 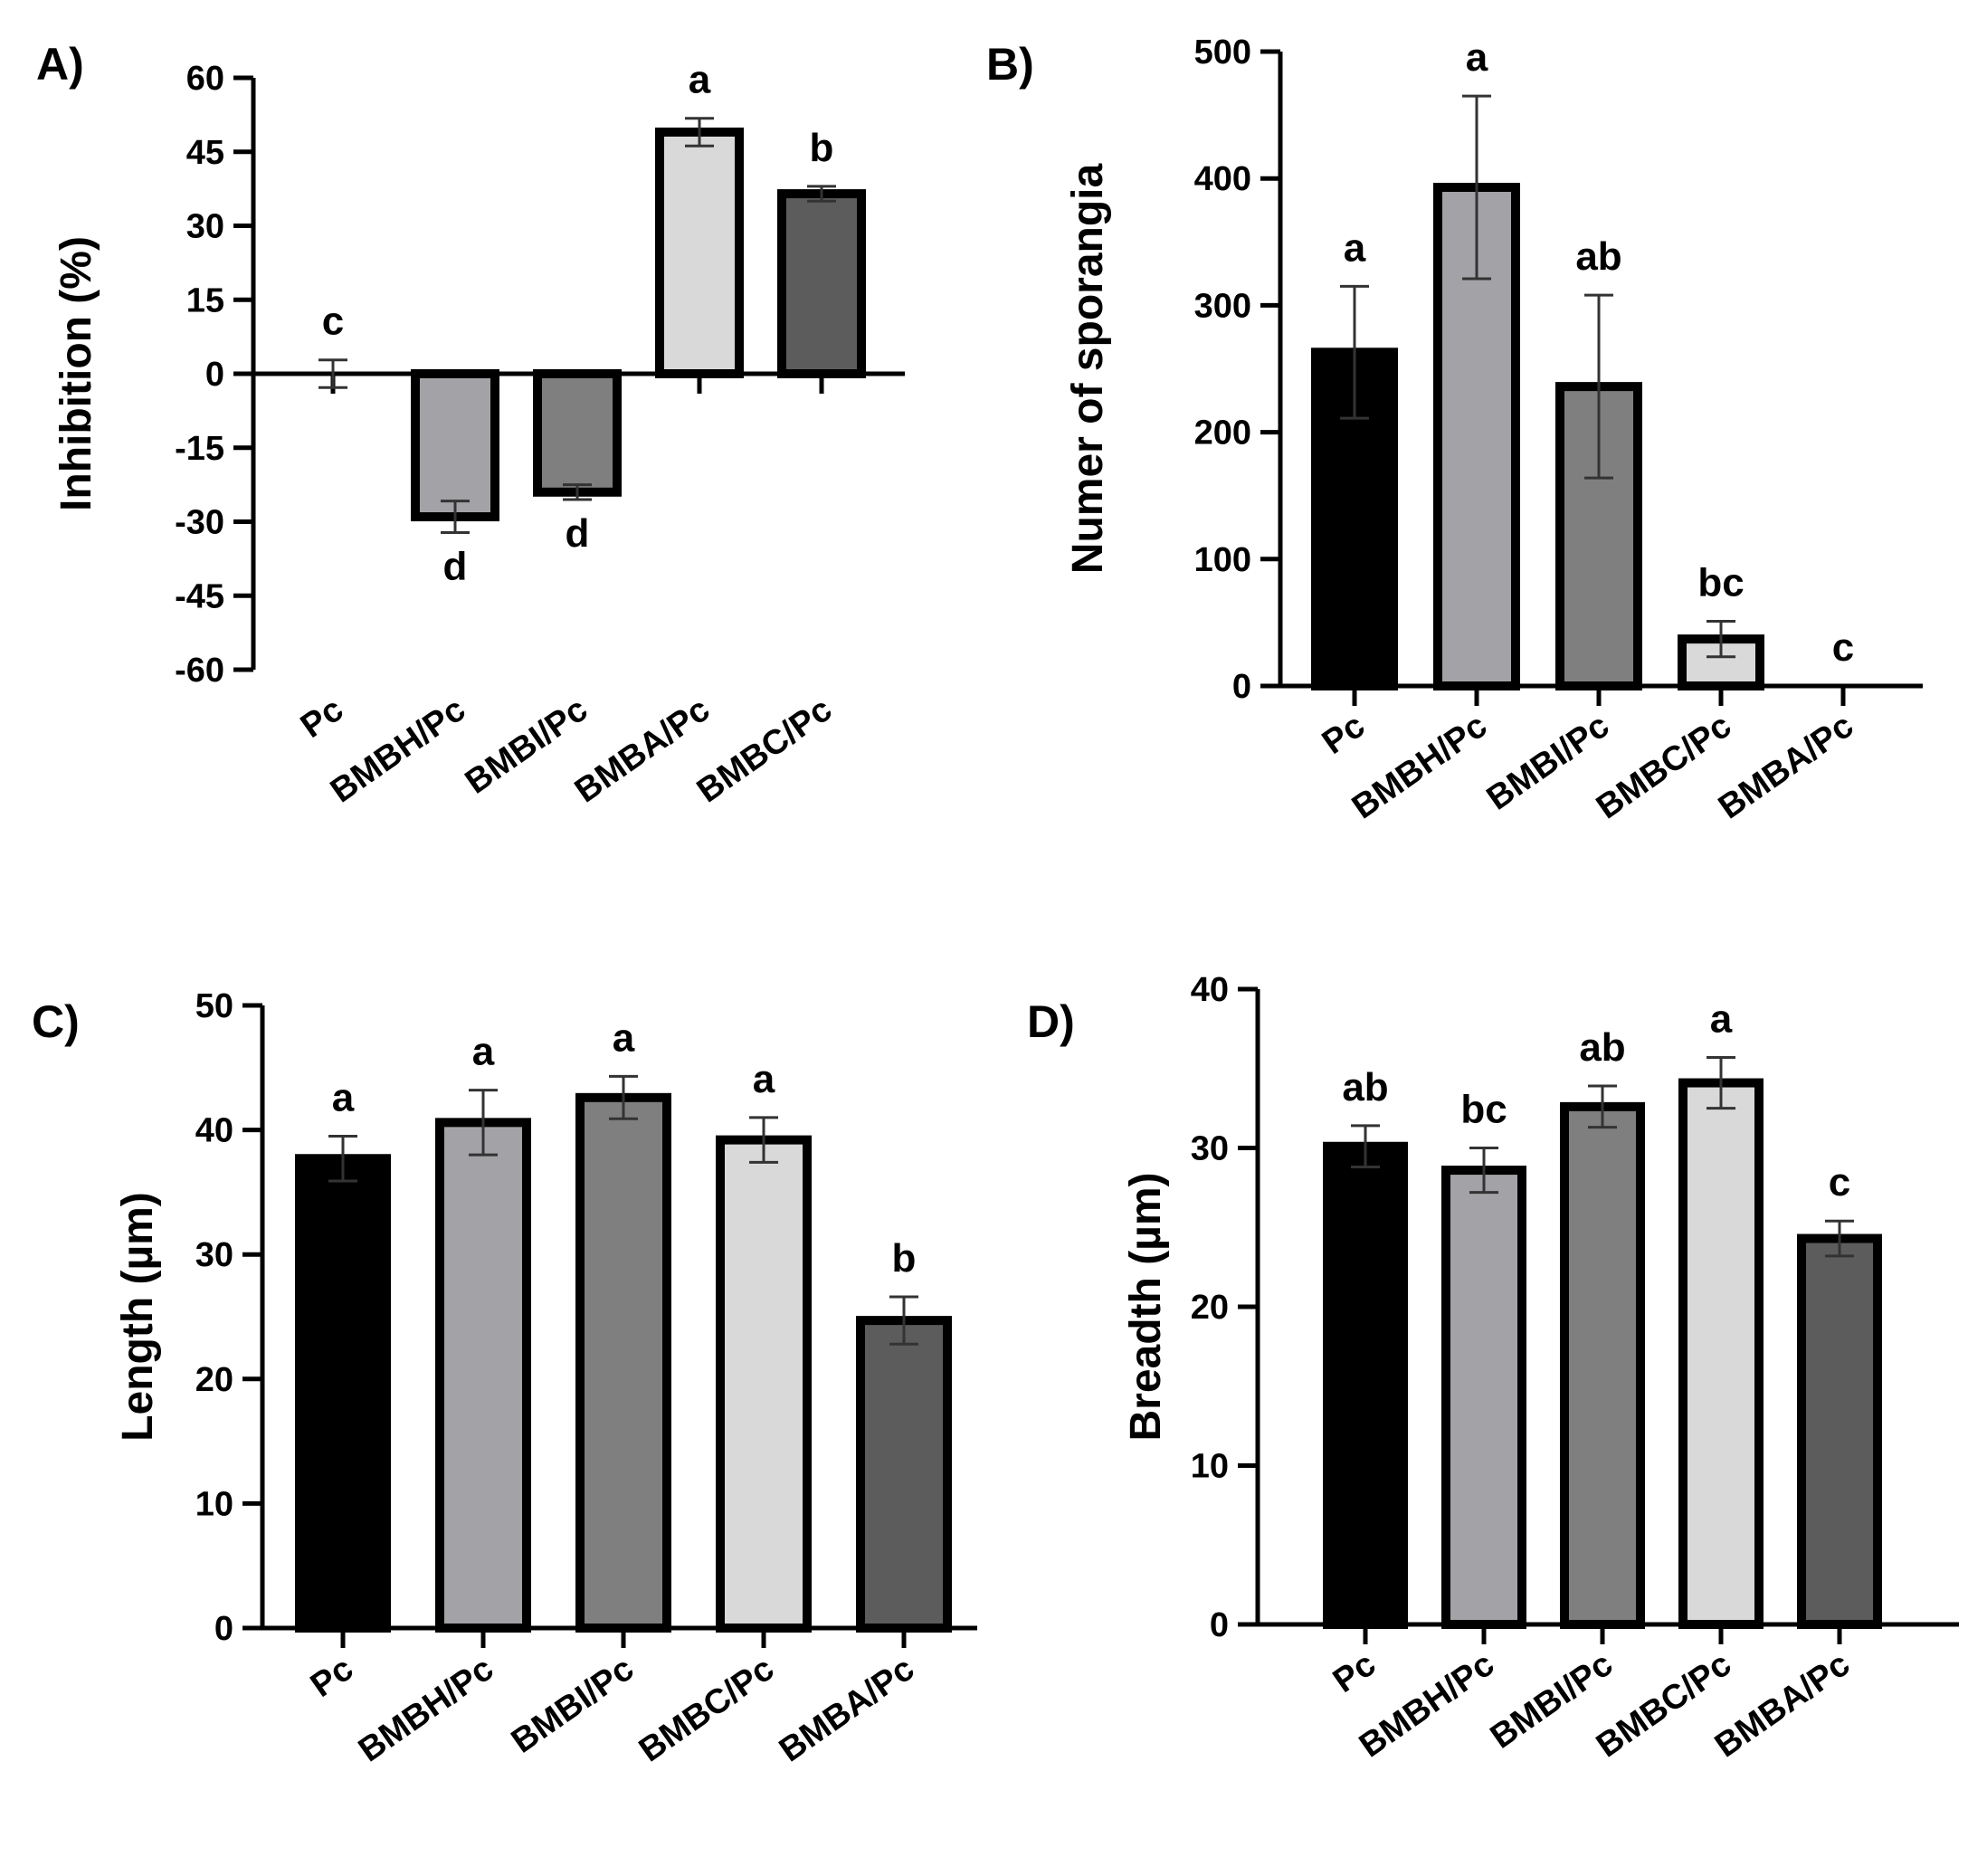 What do you see at coordinates (1354, 1672) in the screenshot?
I see `x-category-label-d-1: Pc` at bounding box center [1354, 1672].